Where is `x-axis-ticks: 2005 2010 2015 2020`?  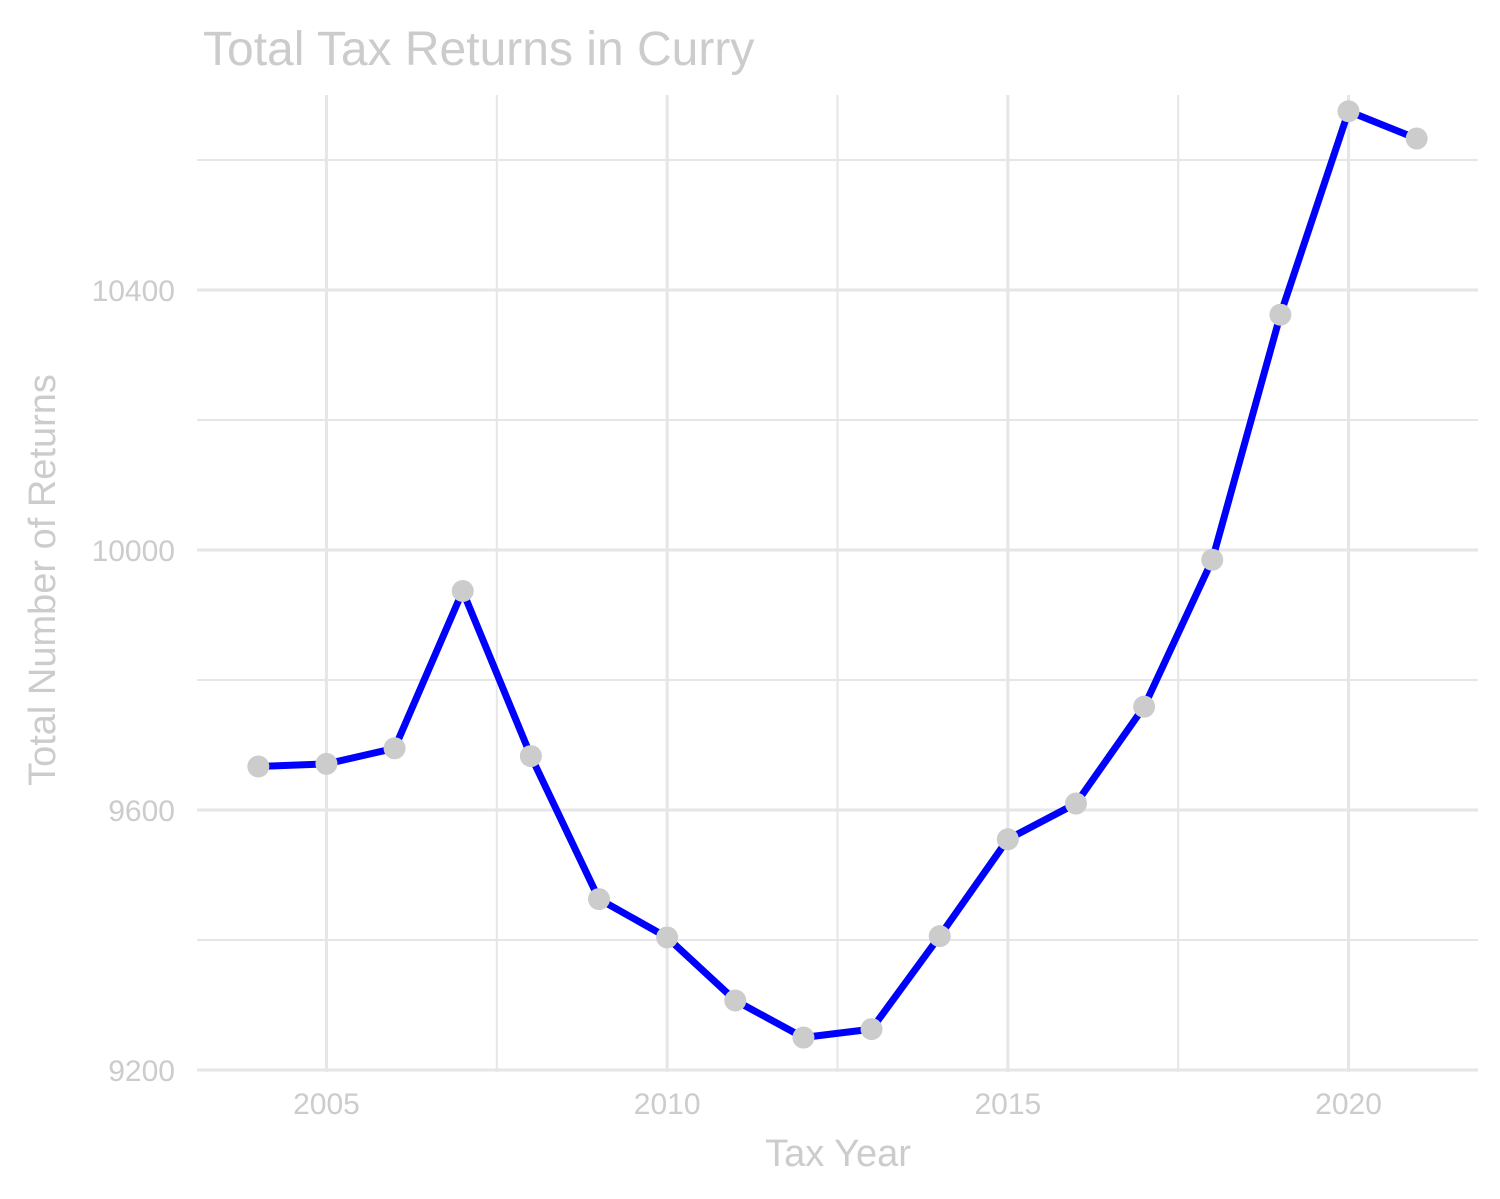 x-axis-ticks: 2005 2010 2015 2020 is located at coordinates (837, 1104).